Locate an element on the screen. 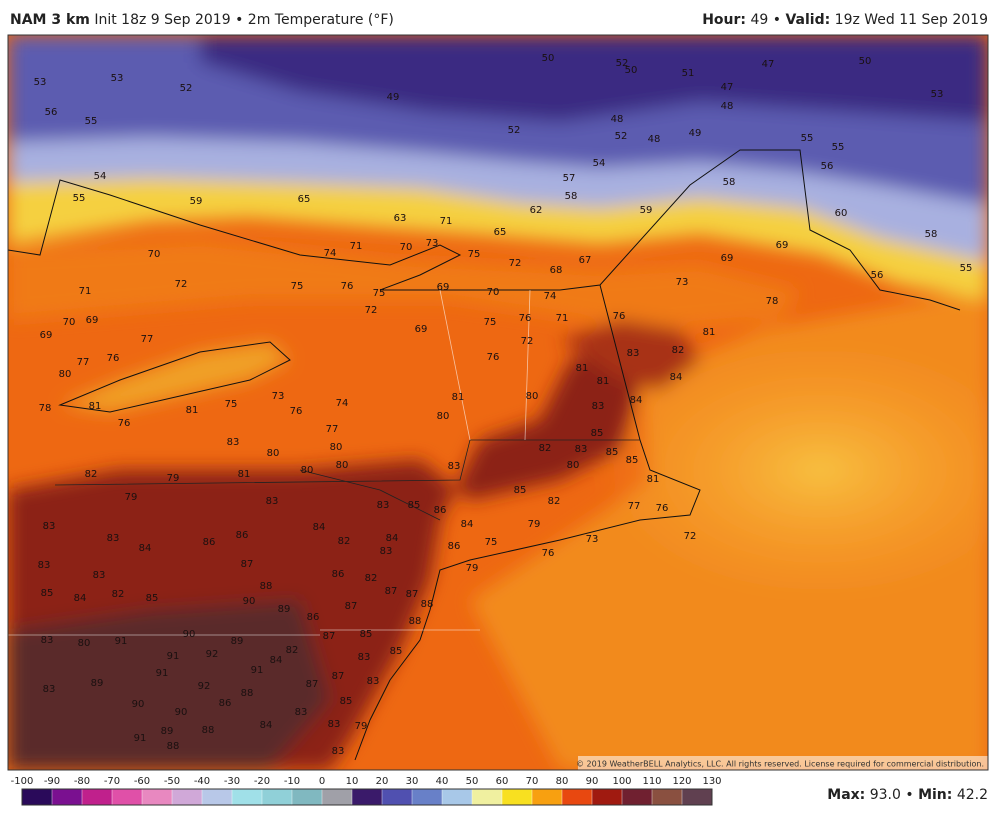  temperature-label: 51 is located at coordinates (688, 73).